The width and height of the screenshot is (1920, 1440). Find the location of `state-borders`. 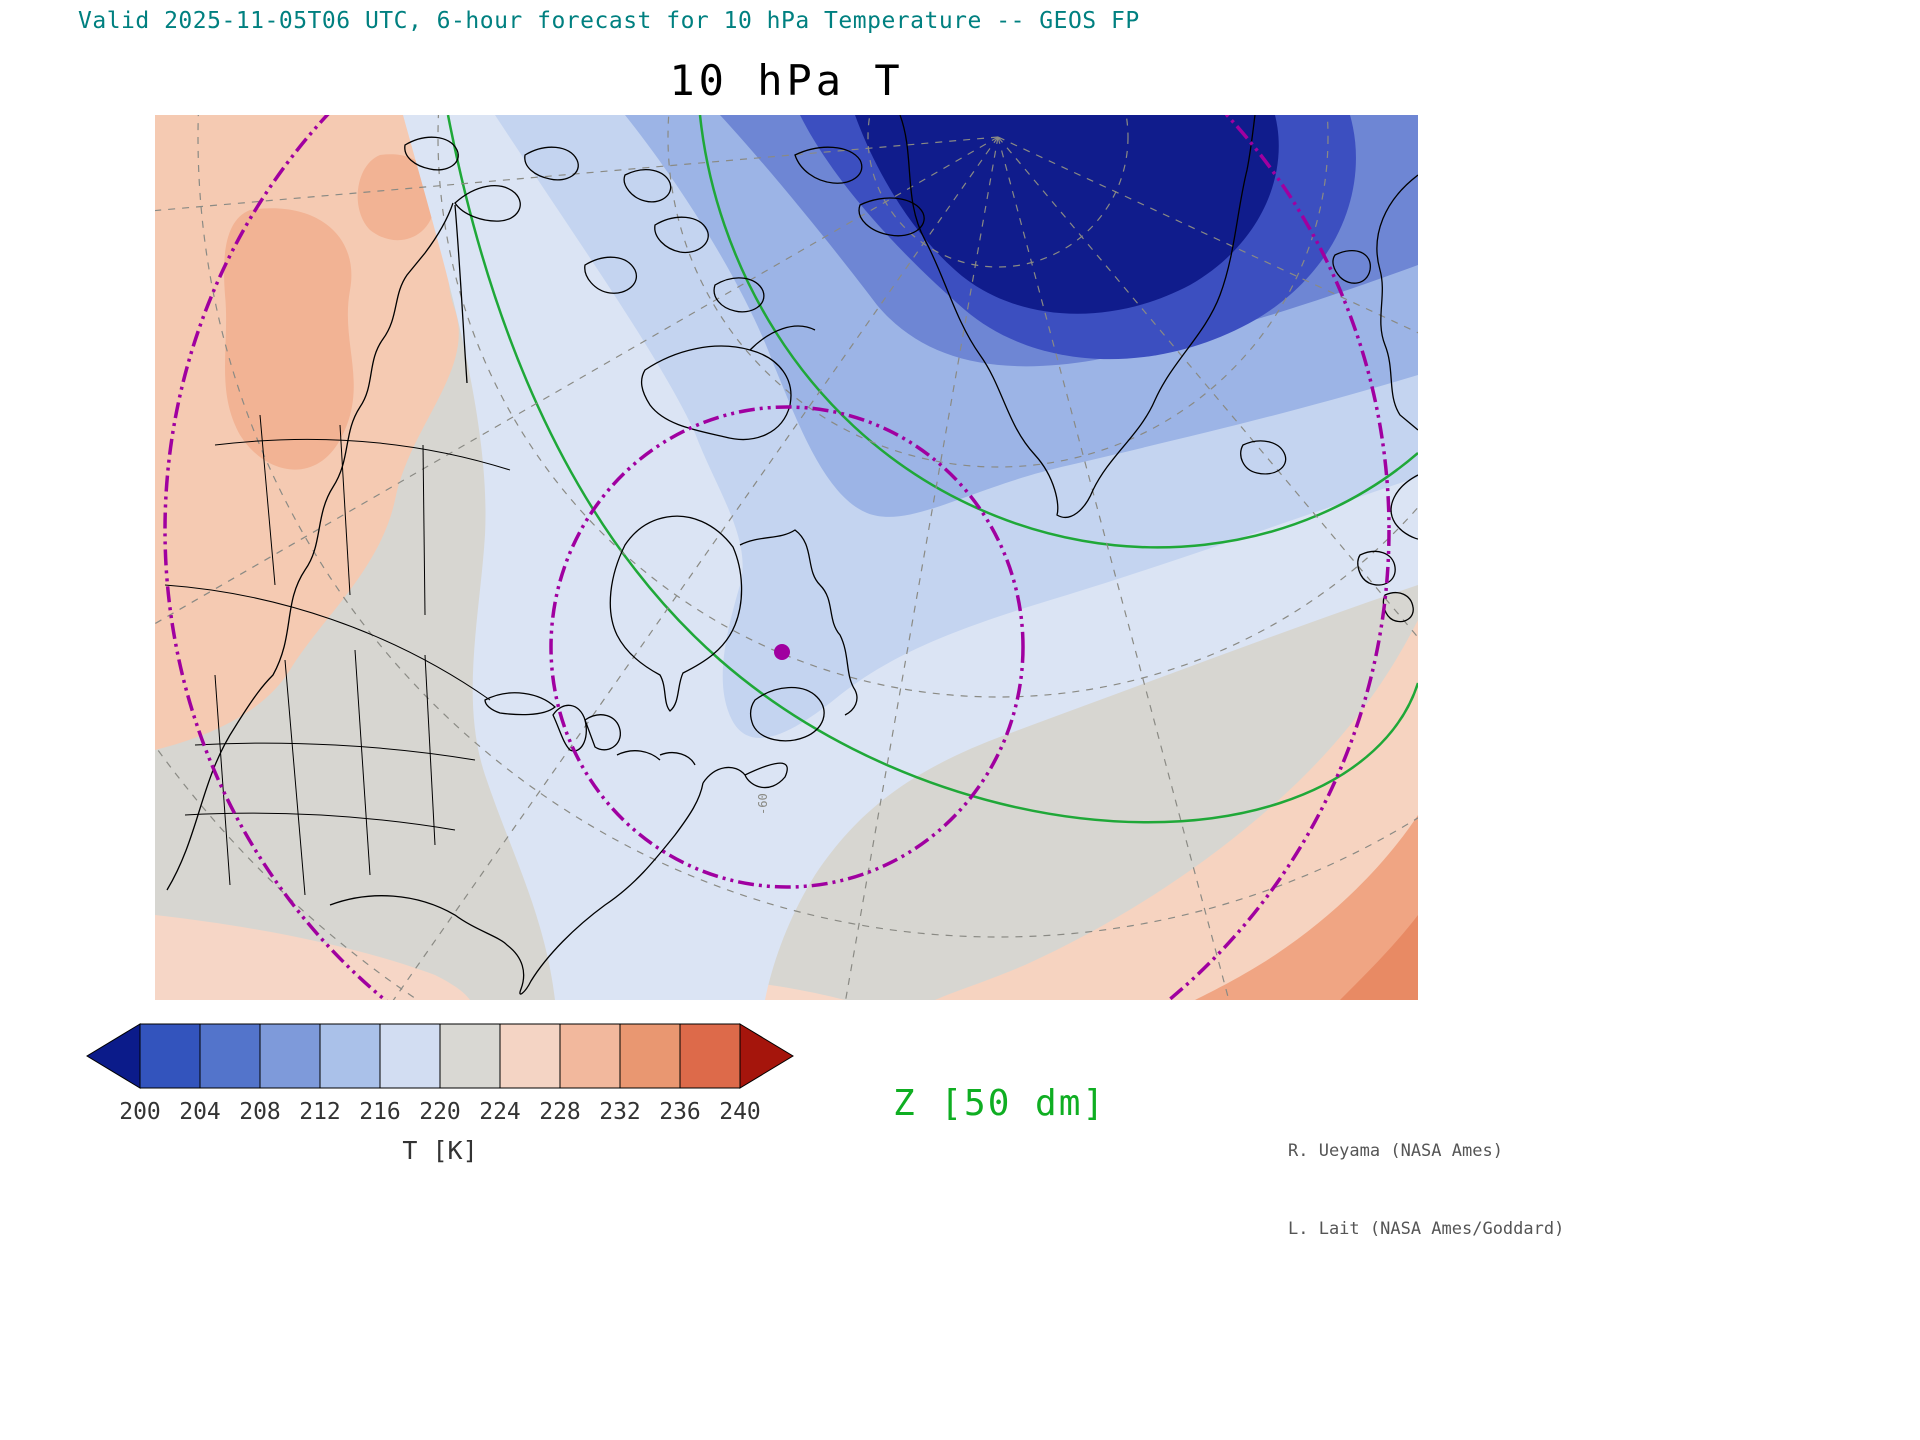

state-borders is located at coordinates (337, 655).